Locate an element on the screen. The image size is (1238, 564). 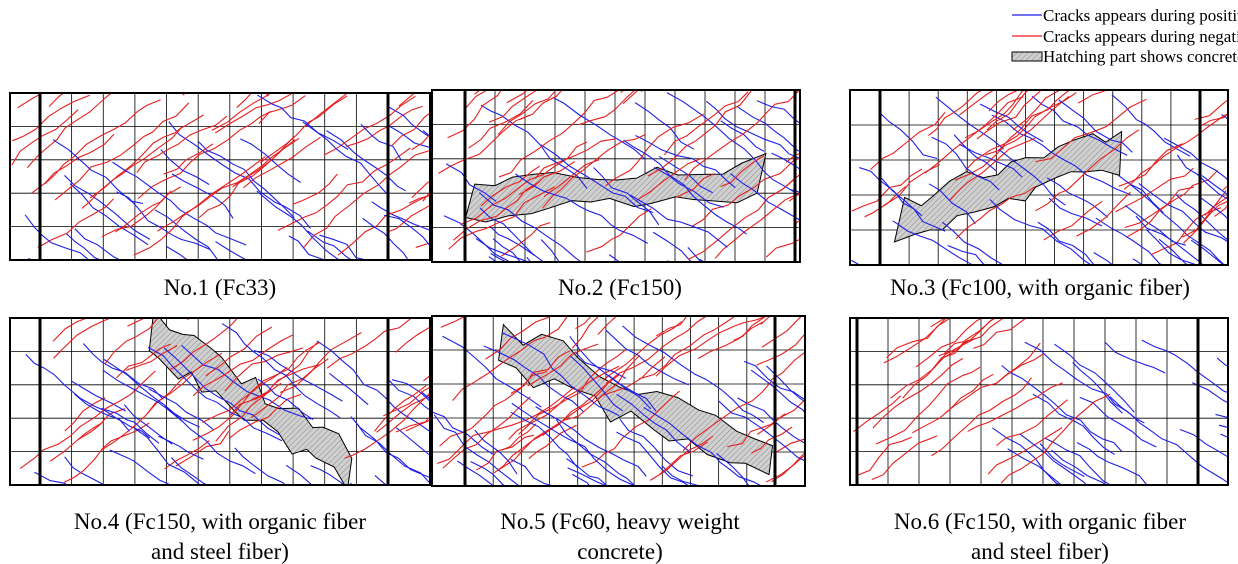
panel is located at coordinates (1039, 177).